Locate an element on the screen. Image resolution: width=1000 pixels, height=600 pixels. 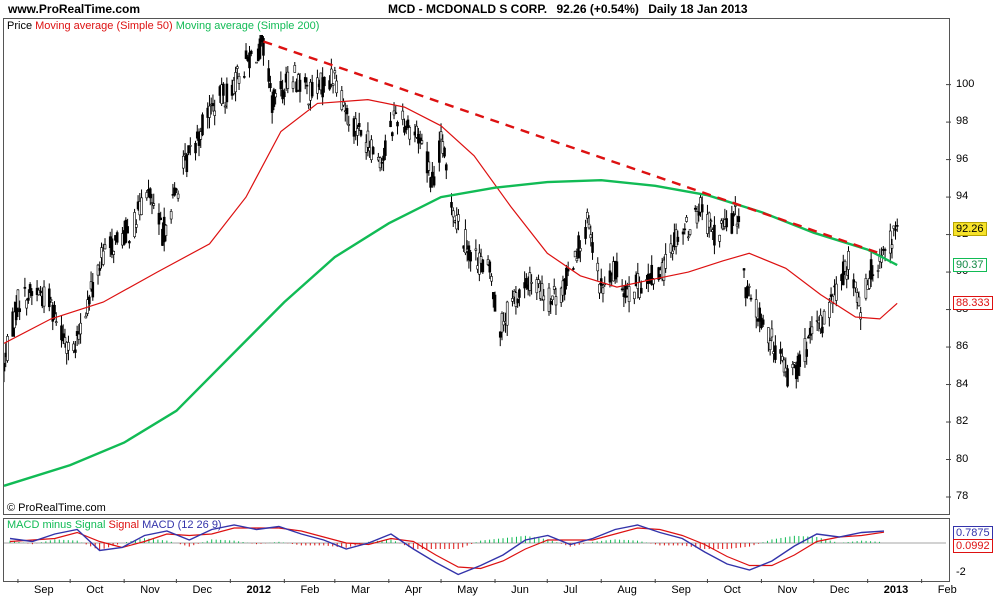
y-tick-label: 96 is located at coordinates (962, 158).